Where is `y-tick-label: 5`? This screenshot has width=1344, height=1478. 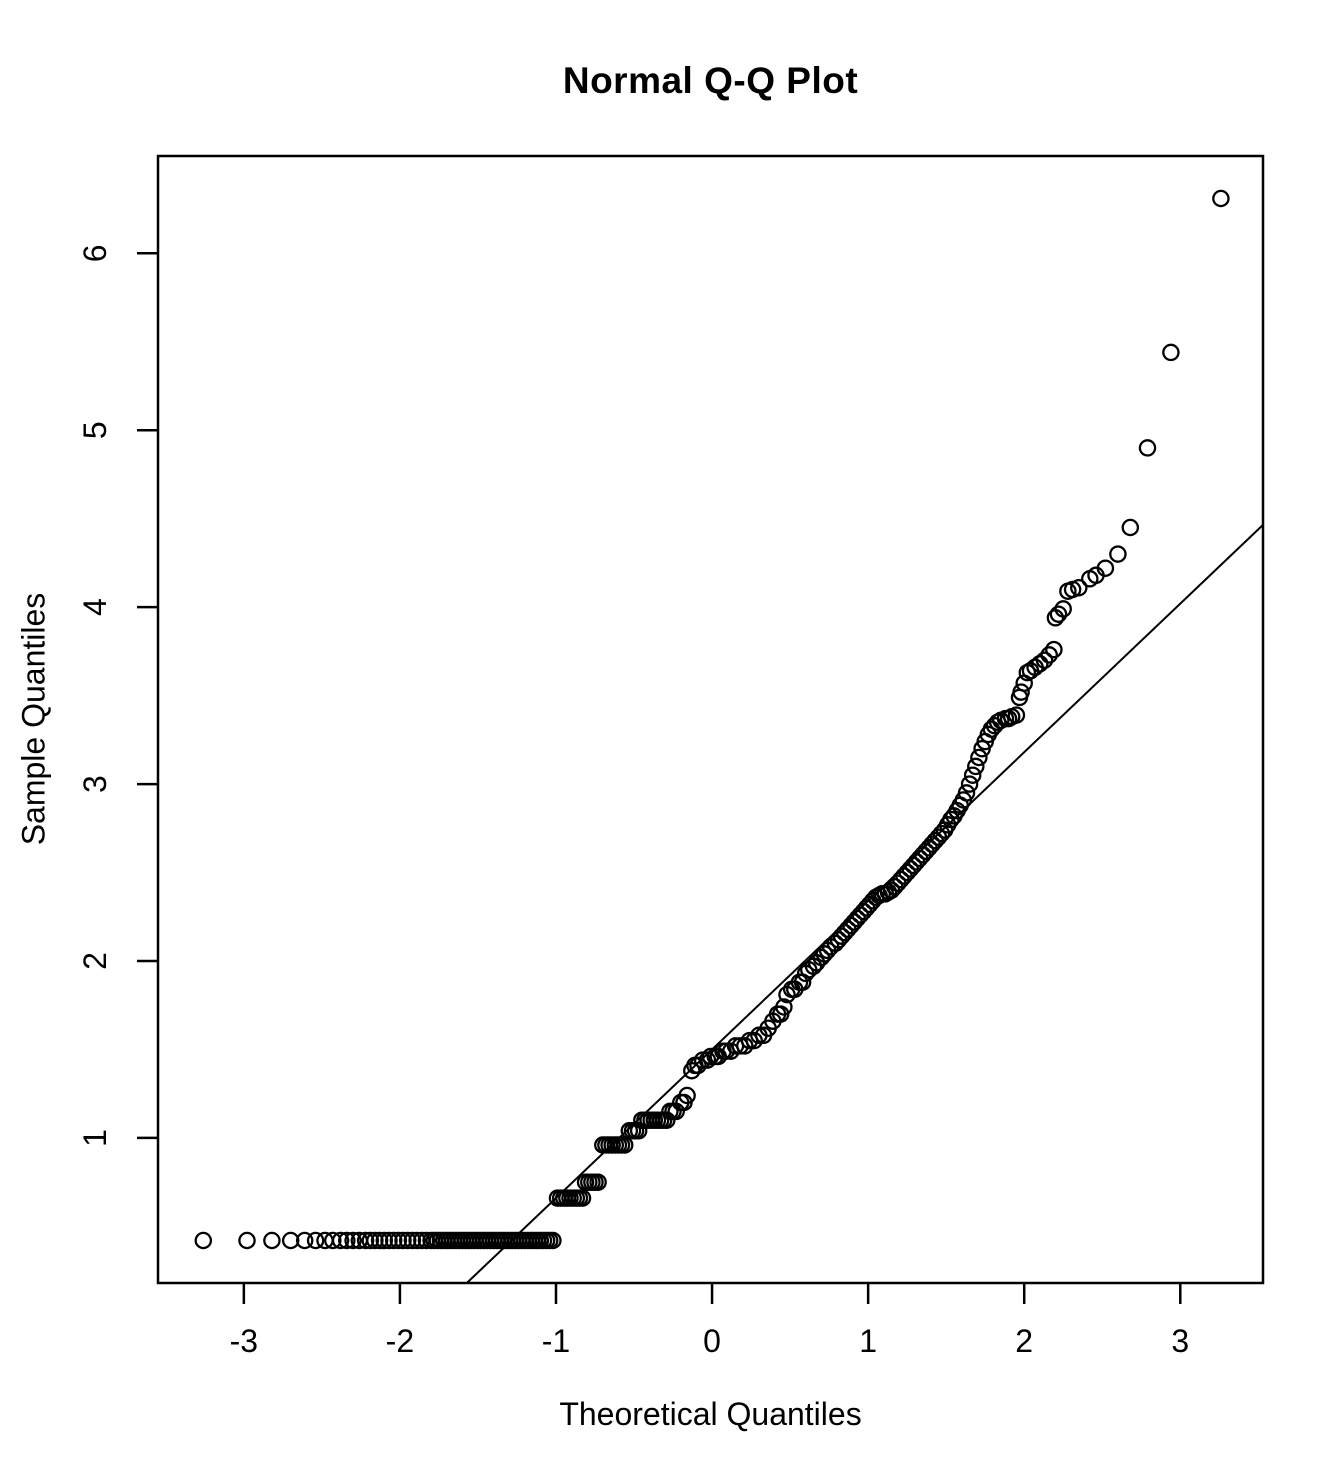 y-tick-label: 5 is located at coordinates (95, 430).